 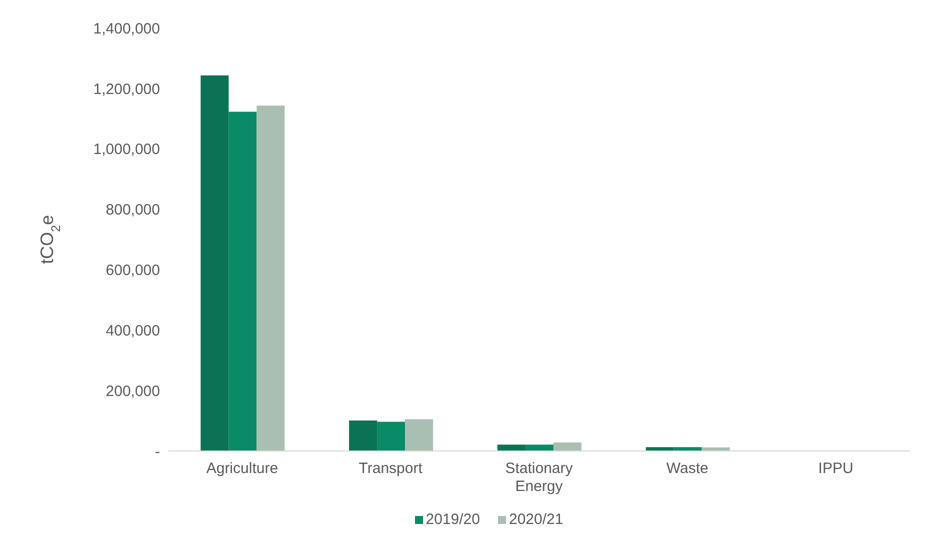 I want to click on x-tick-label: Transport, so click(x=391, y=468).